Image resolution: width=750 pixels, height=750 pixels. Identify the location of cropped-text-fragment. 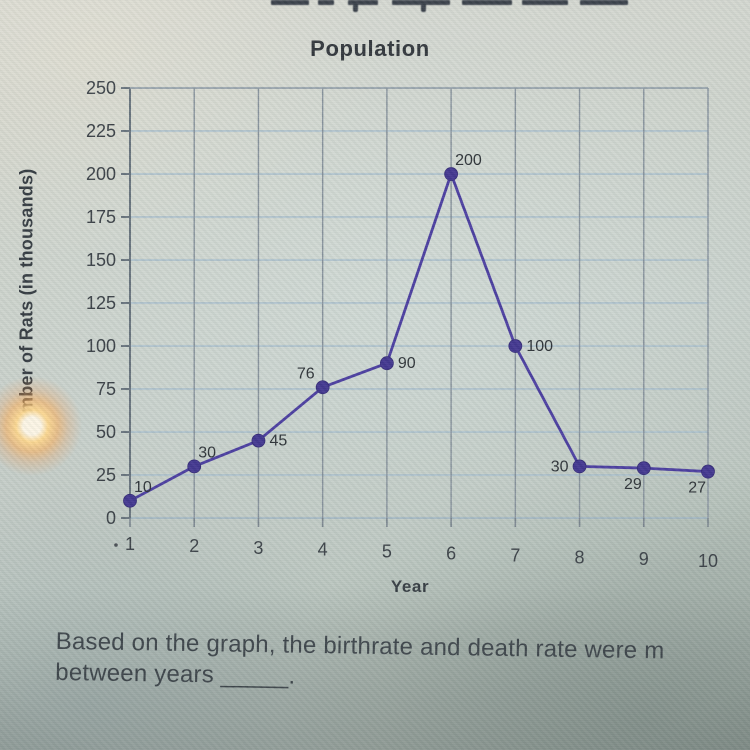
(375, 7).